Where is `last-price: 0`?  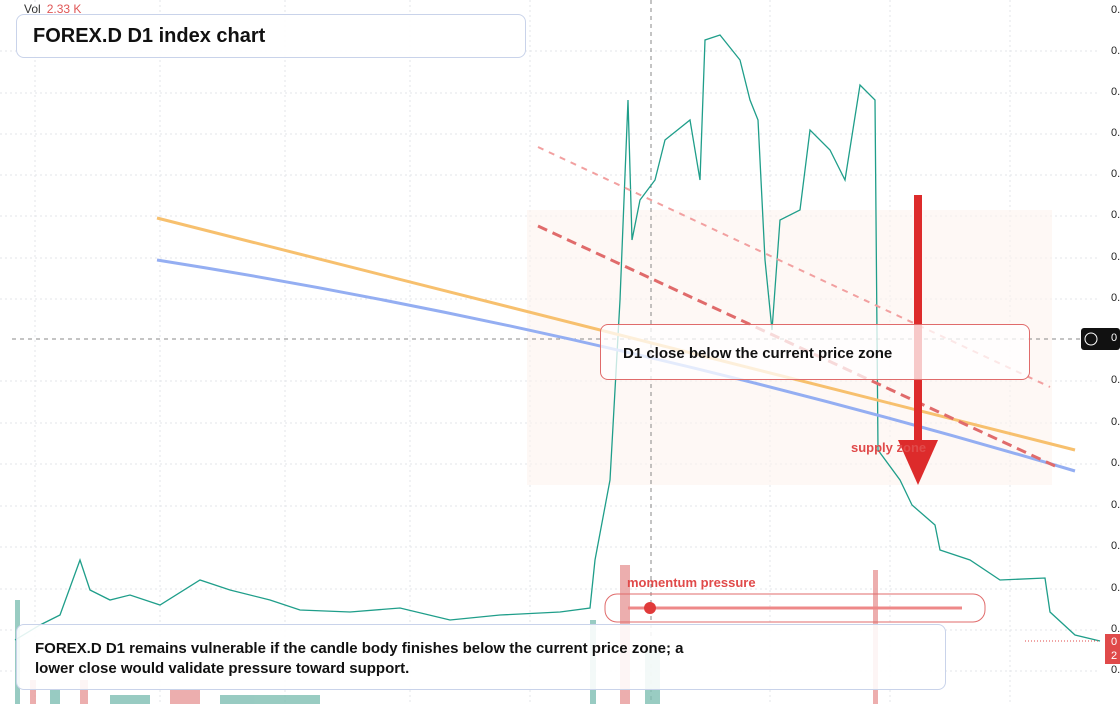
last-price: 0 is located at coordinates (1114, 642).